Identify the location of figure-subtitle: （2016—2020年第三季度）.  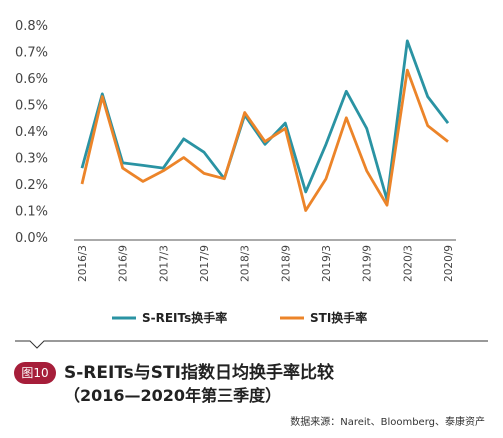
(173, 395).